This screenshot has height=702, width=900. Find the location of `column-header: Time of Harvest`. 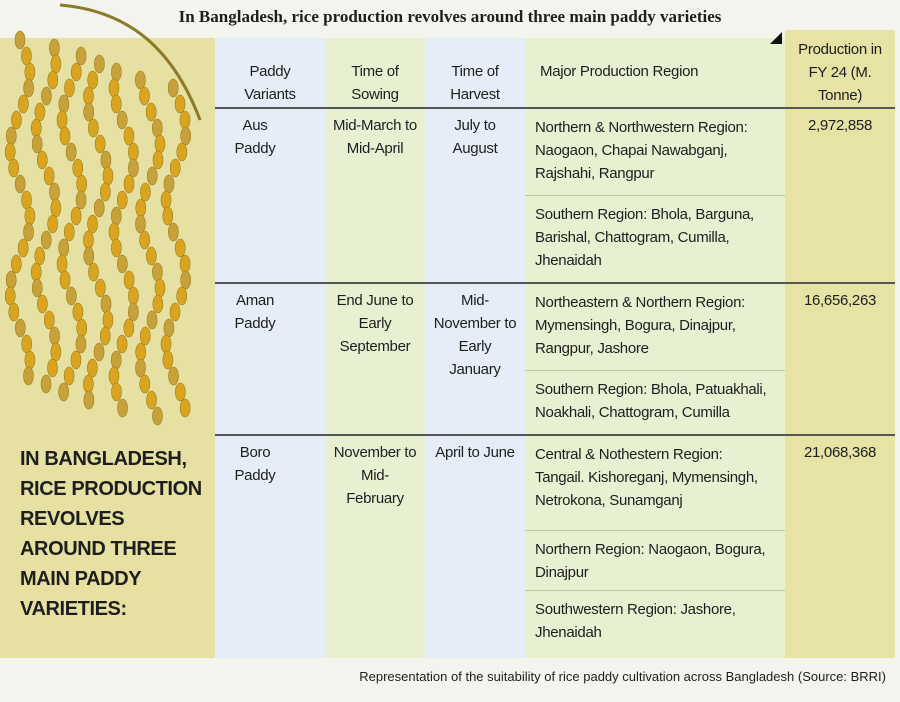

column-header: Time of Harvest is located at coordinates (475, 83).